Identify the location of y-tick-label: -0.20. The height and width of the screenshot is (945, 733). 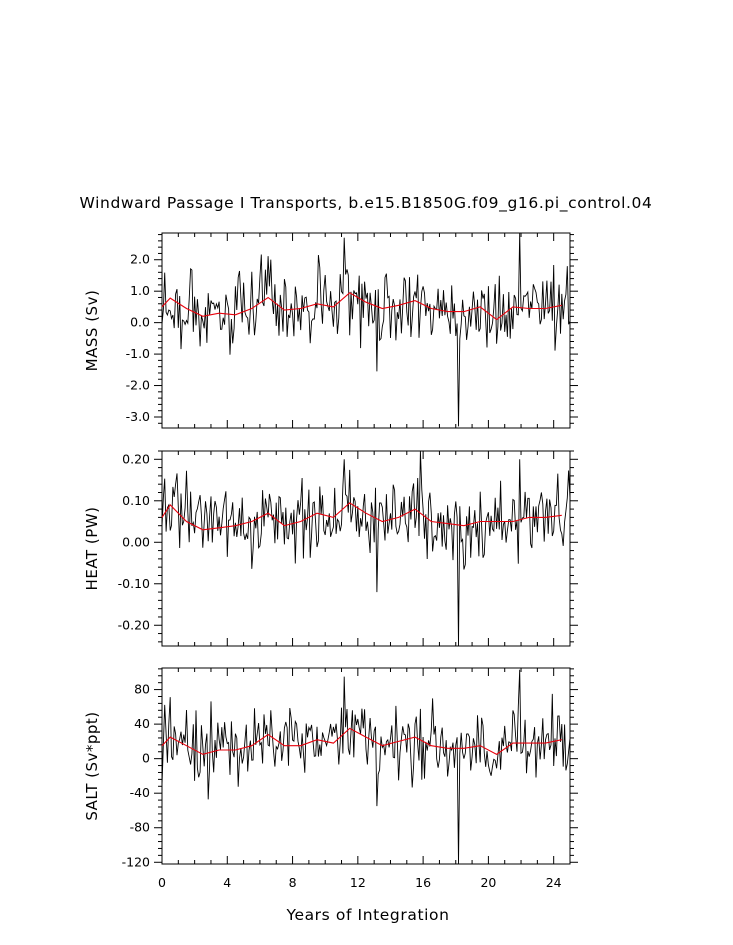
(134, 624).